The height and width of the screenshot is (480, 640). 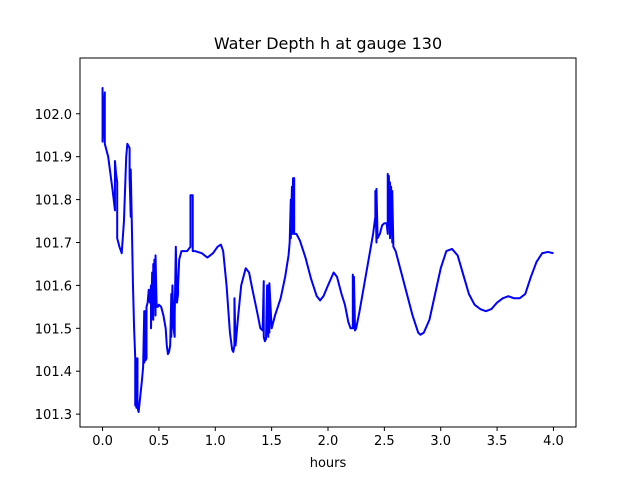 What do you see at coordinates (57, 265) in the screenshot?
I see `y-axis: 101.3 101.4 101.5 101.6 101.7 101.8 101.9 102.0` at bounding box center [57, 265].